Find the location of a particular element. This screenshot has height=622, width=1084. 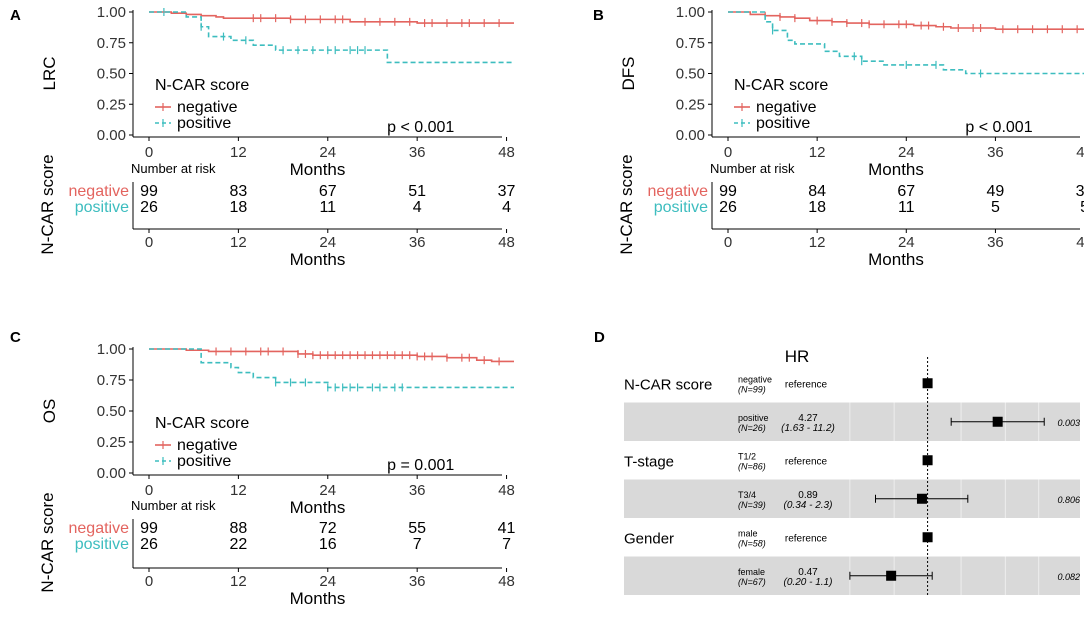

risk-count-positive: 7 is located at coordinates (417, 544).